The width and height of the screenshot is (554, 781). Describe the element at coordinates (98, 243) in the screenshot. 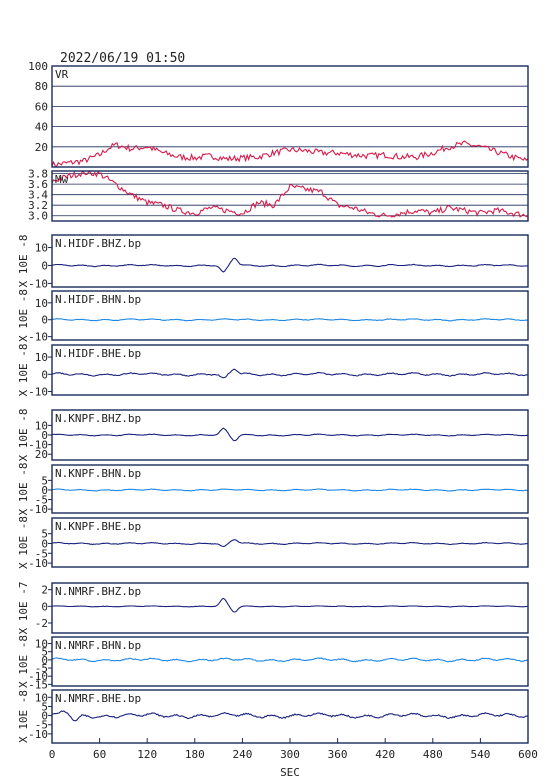

I see `panel-label: N.HIDF.BHZ.bp` at that location.